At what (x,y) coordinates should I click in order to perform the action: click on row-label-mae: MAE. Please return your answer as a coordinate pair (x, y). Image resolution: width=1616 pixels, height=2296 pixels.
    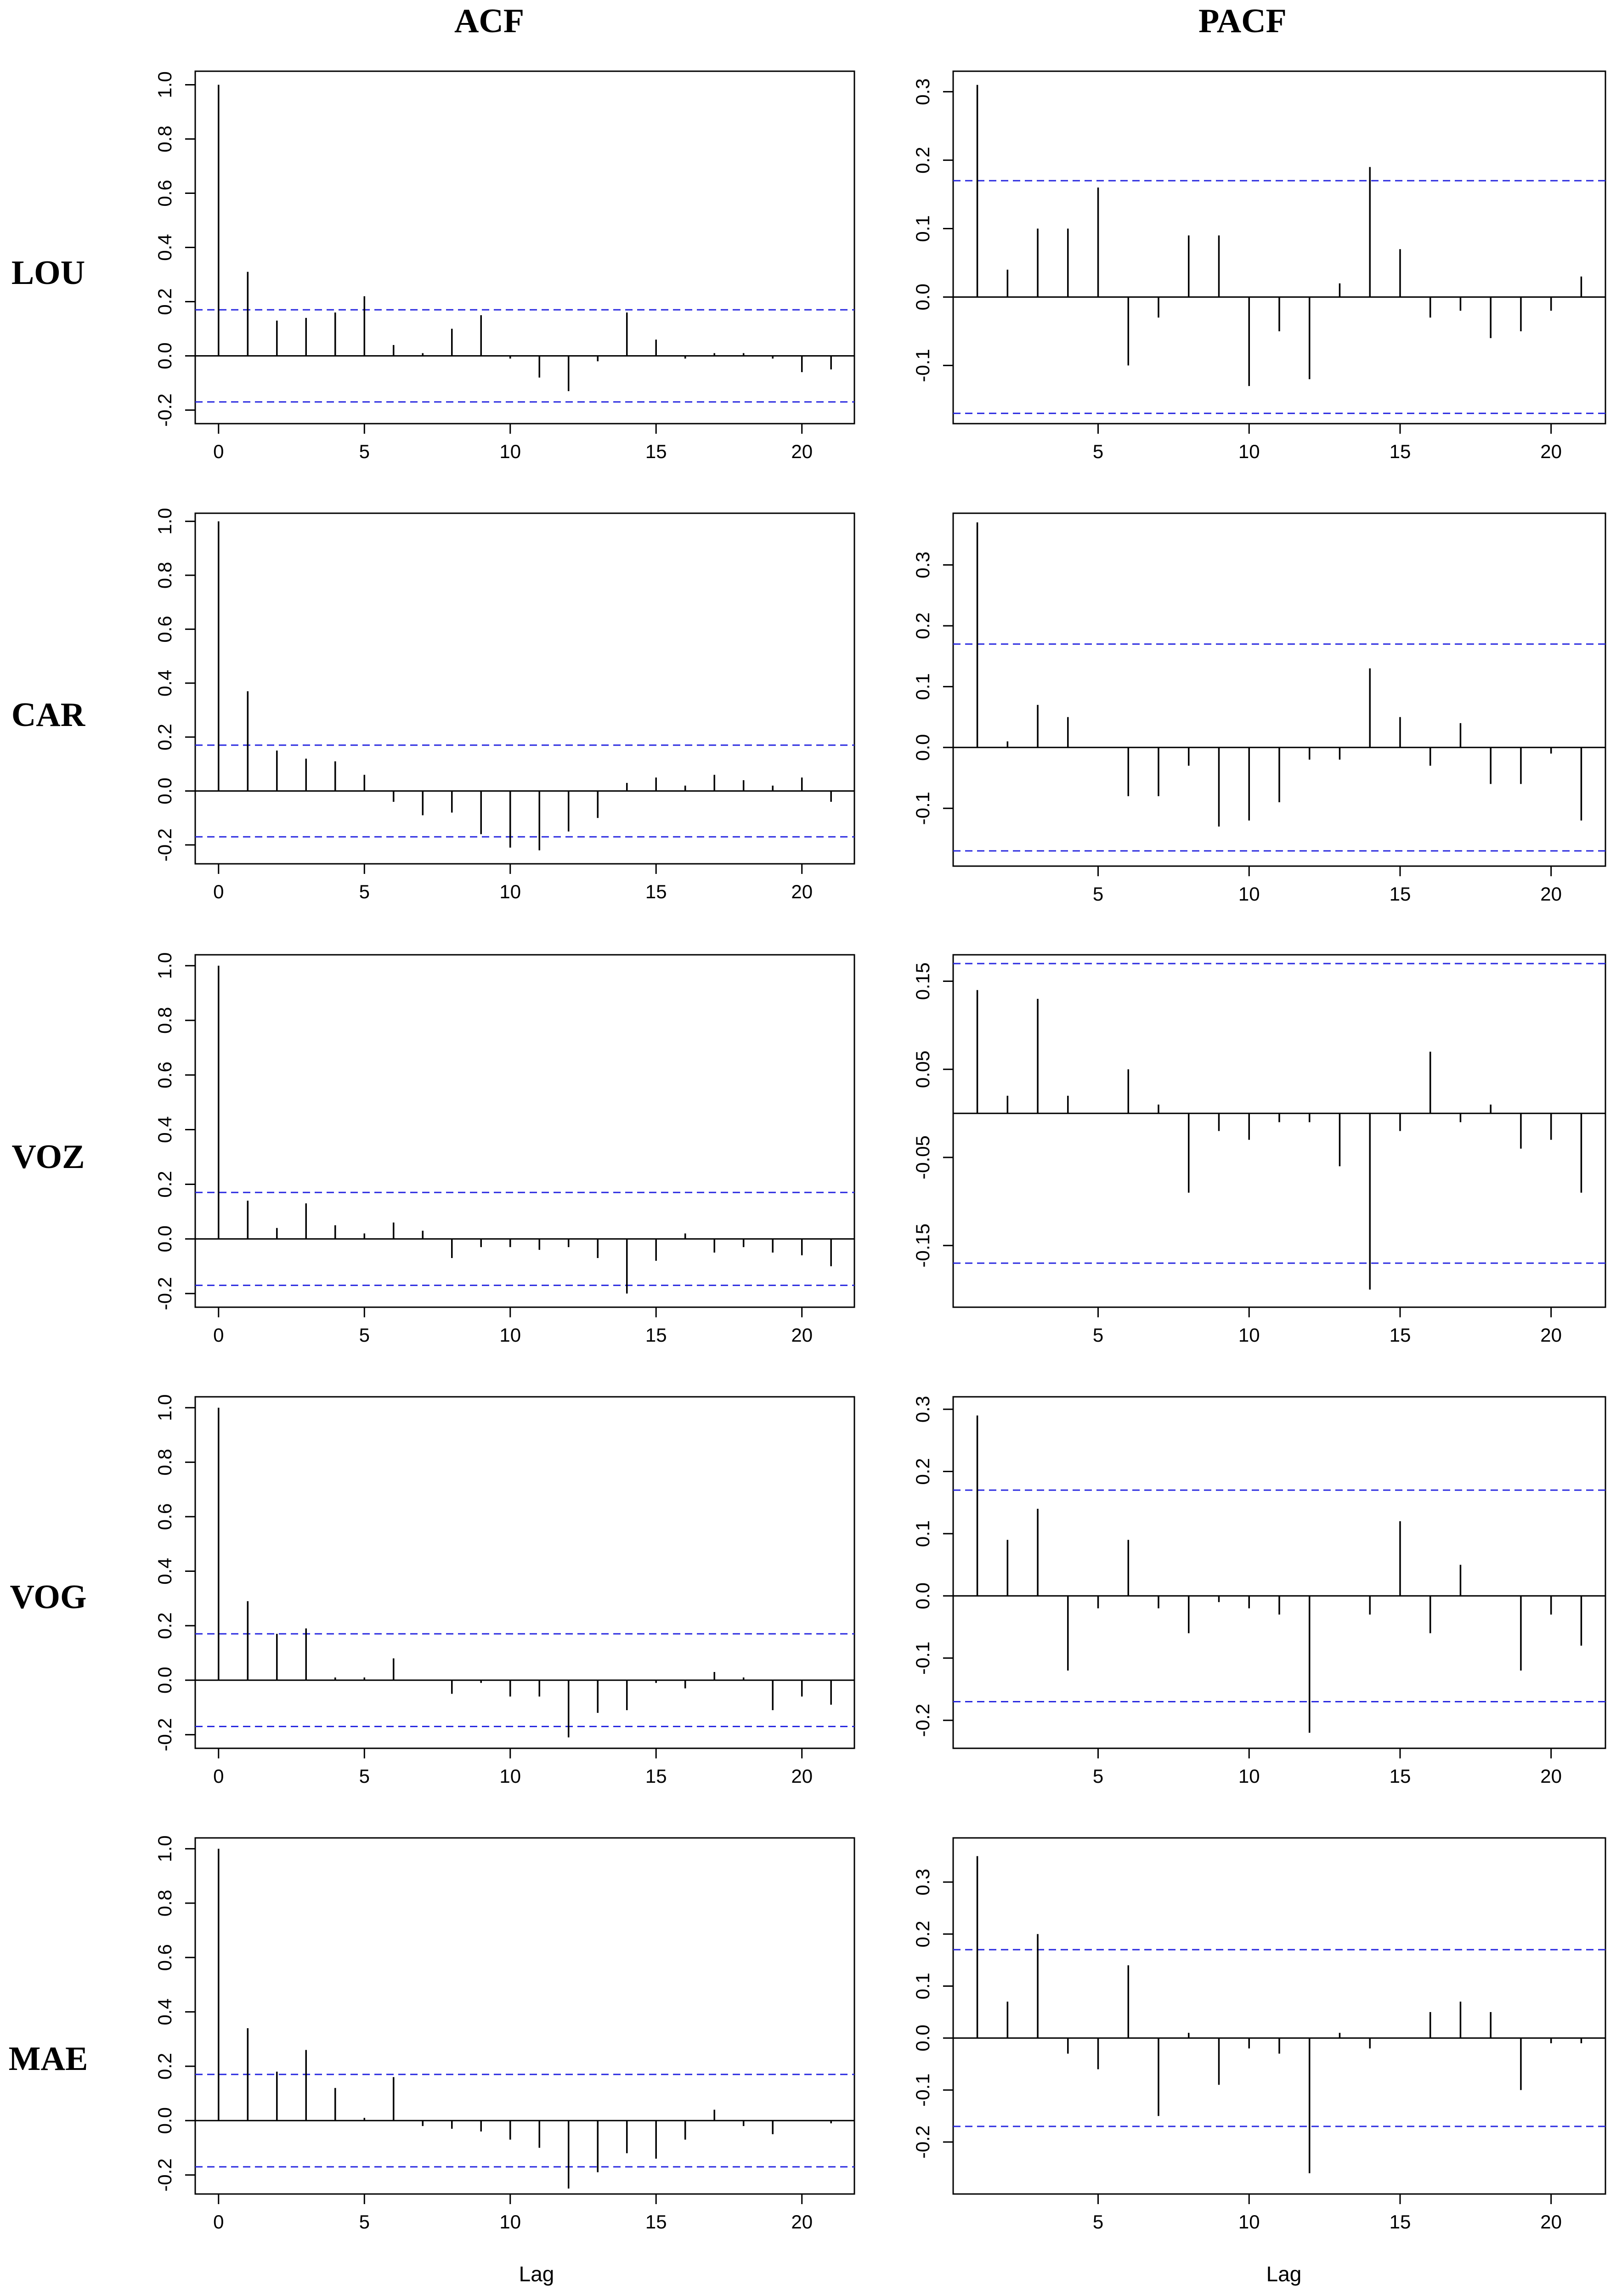
    Looking at the image, I should click on (48, 2059).